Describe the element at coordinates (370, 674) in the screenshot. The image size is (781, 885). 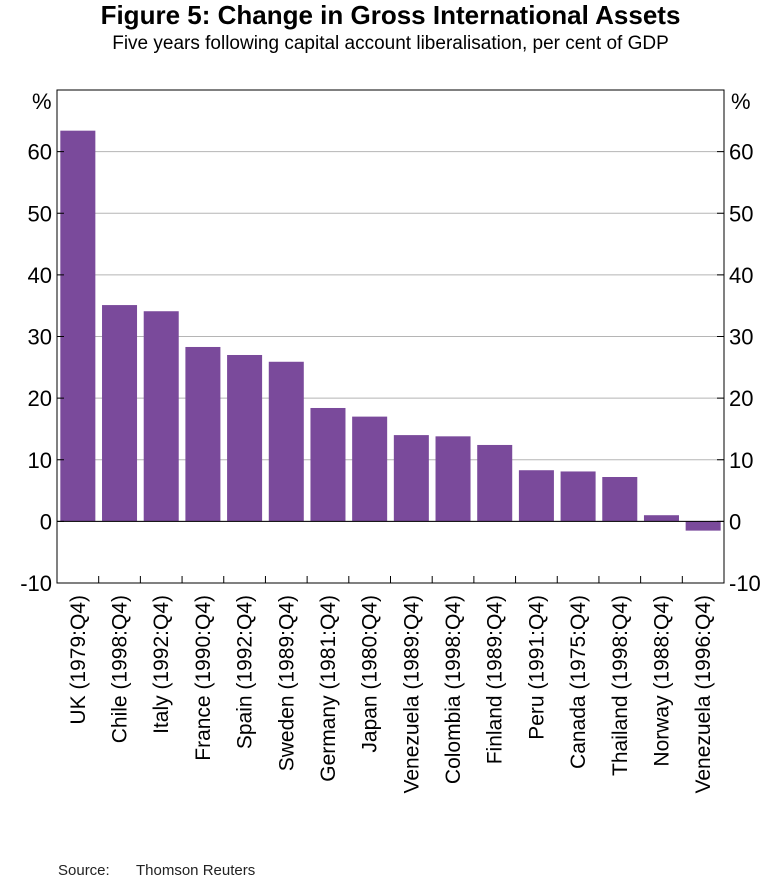
I see `x-tick-label: Japan (1980:Q4)` at that location.